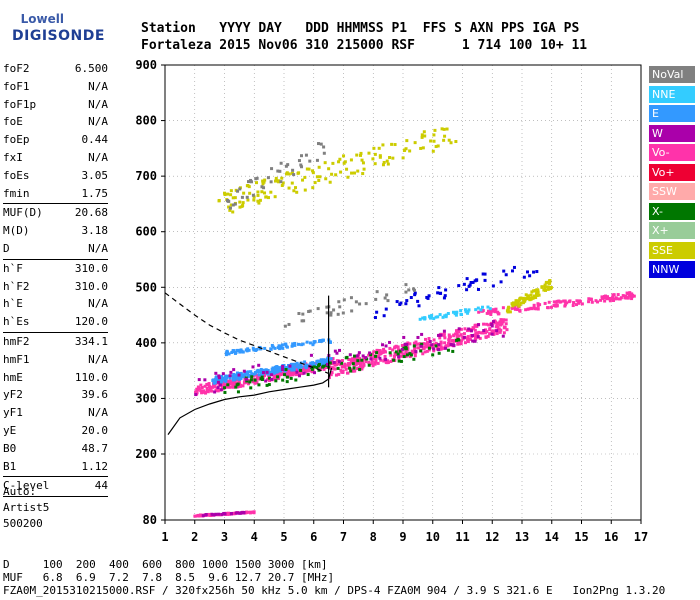  What do you see at coordinates (26, 486) in the screenshot?
I see `param-label: C-level` at bounding box center [26, 486].